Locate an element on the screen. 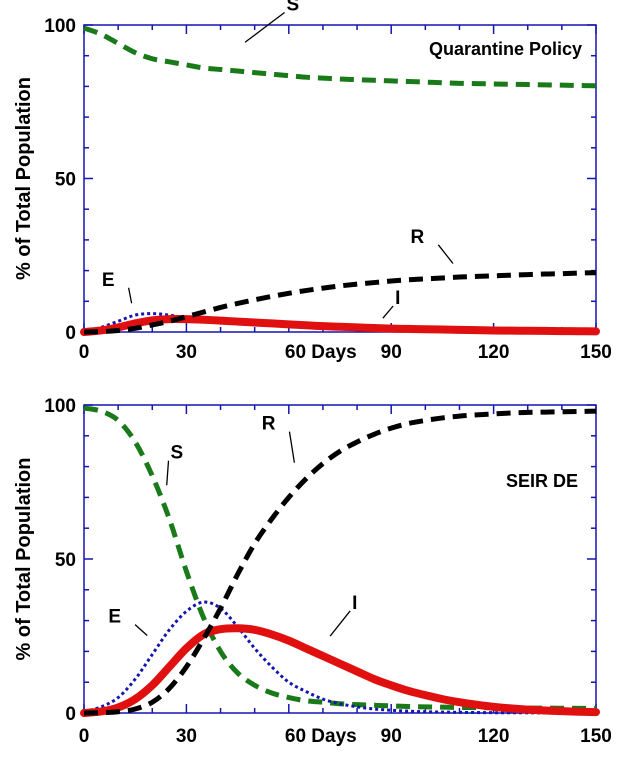 The width and height of the screenshot is (620, 757). series-line-r is located at coordinates (340, 302).